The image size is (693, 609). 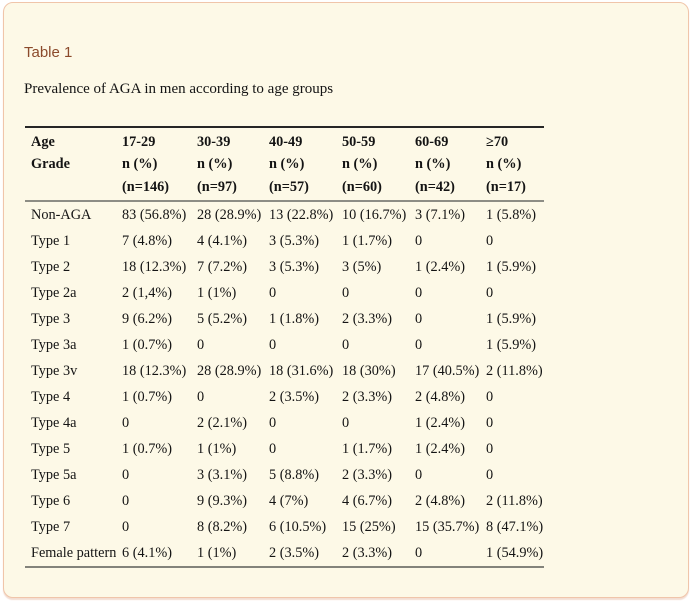 What do you see at coordinates (73, 187) in the screenshot?
I see `header-empty-line` at bounding box center [73, 187].